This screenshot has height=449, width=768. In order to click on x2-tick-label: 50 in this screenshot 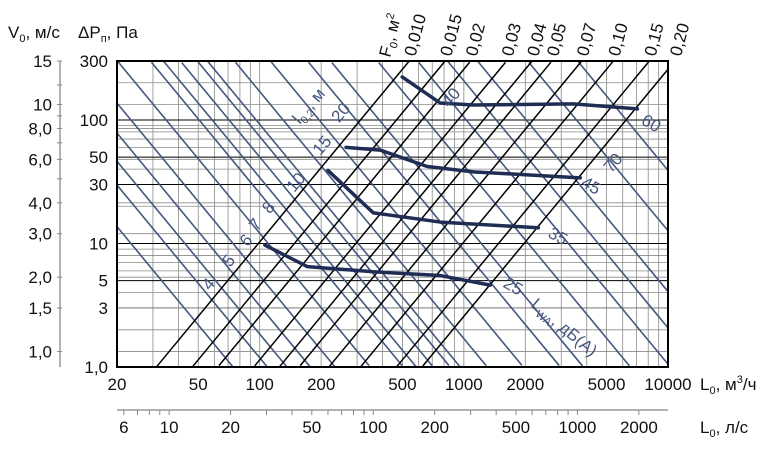, I will do `click(311, 427)`.